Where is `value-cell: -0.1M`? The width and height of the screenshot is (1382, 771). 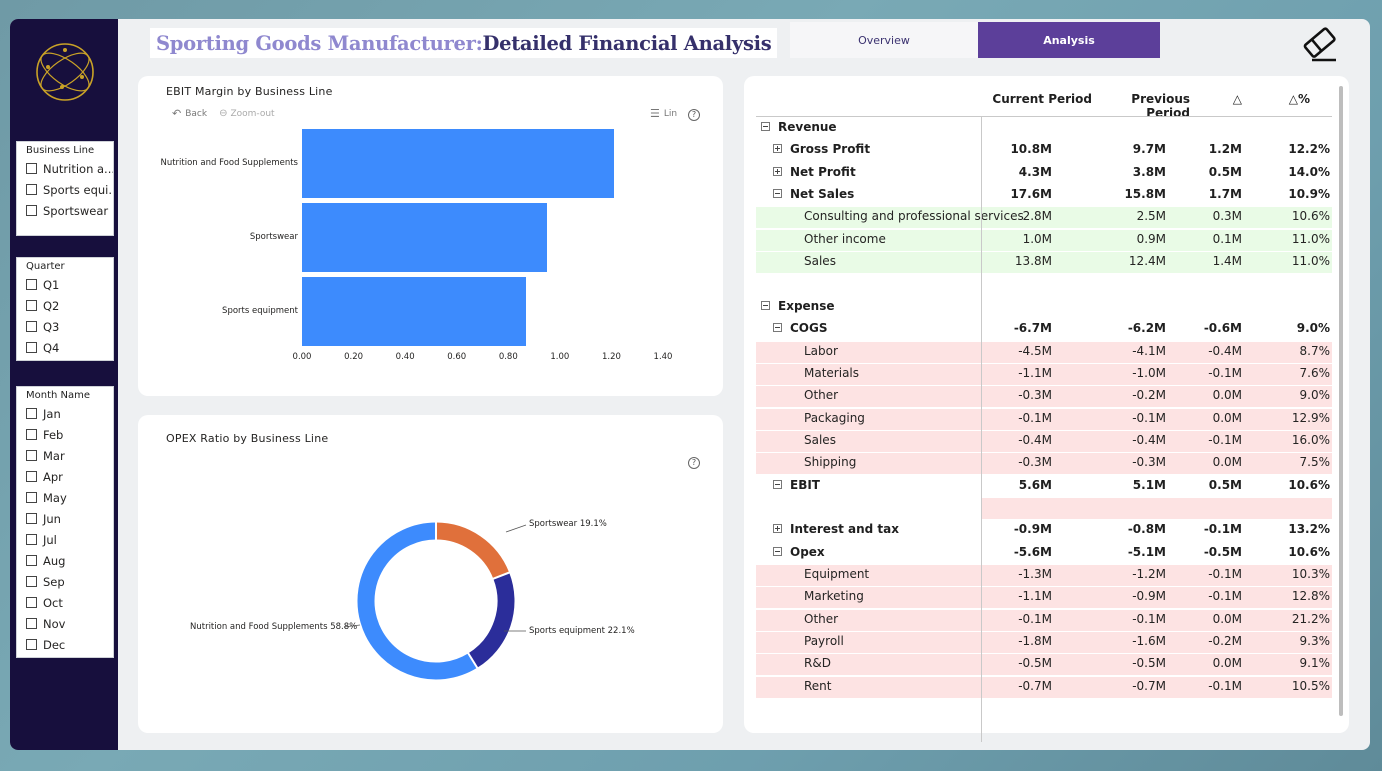
value-cell: -0.1M is located at coordinates (1225, 574).